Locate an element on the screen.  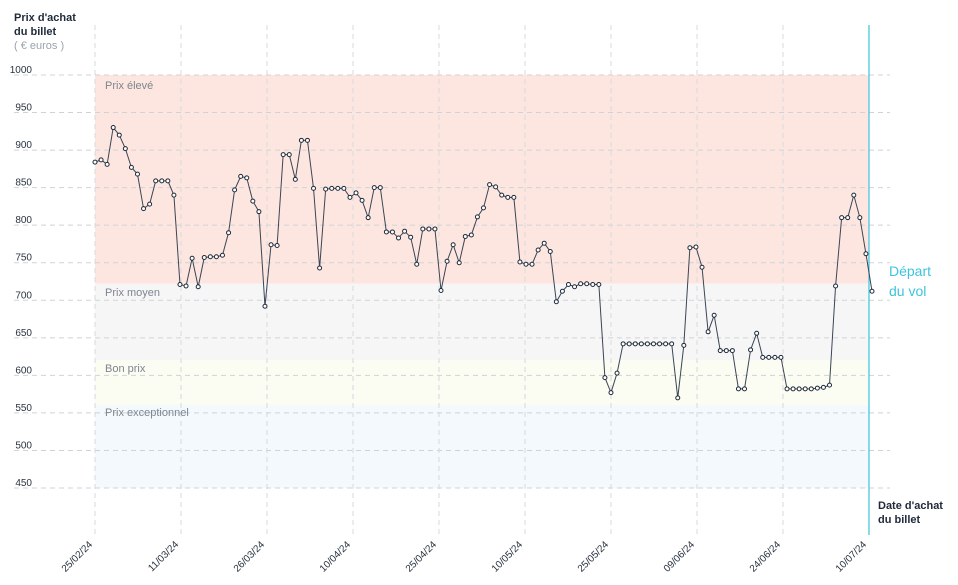
y-tick-label: 850 is located at coordinates (23, 183).